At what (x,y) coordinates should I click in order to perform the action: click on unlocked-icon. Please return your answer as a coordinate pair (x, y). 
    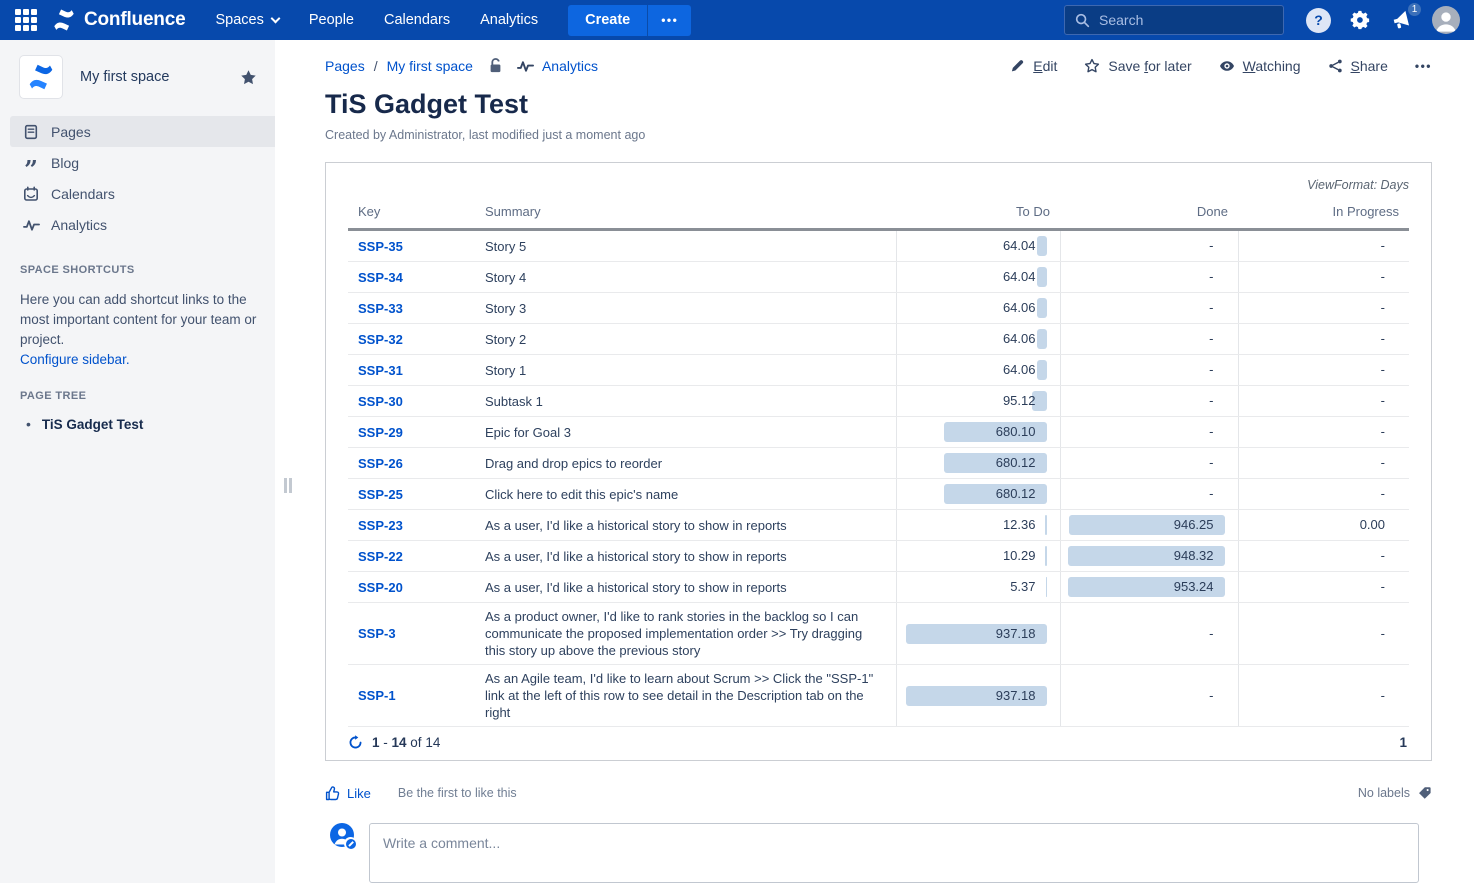
    Looking at the image, I should click on (495, 65).